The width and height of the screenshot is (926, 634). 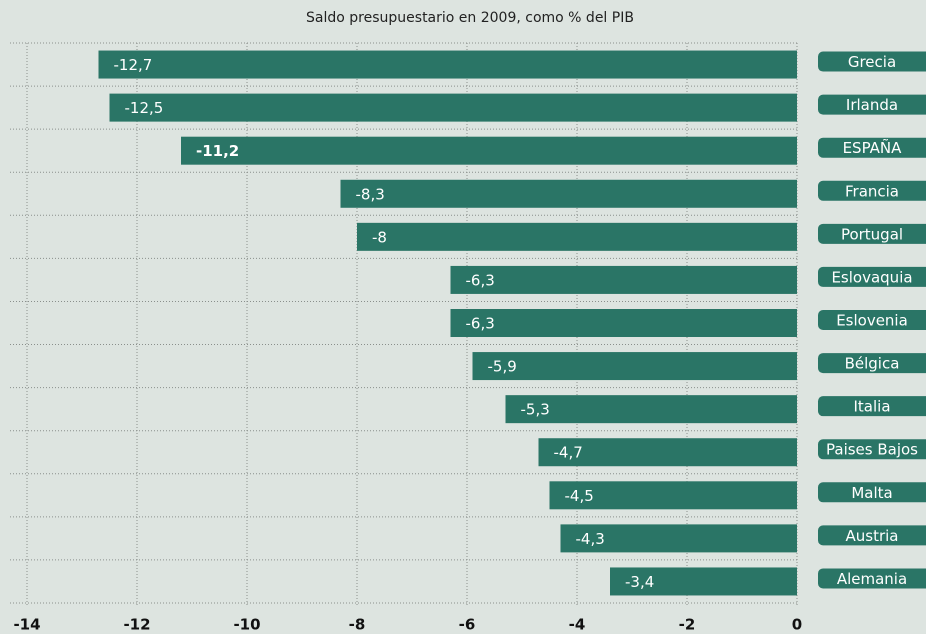 I want to click on value-label: -12,7, so click(x=133, y=65).